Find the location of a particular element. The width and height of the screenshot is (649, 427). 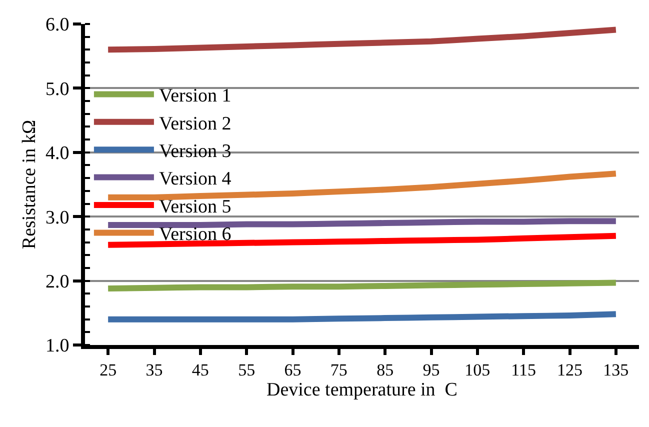

x-tick-label: 65 is located at coordinates (293, 370).